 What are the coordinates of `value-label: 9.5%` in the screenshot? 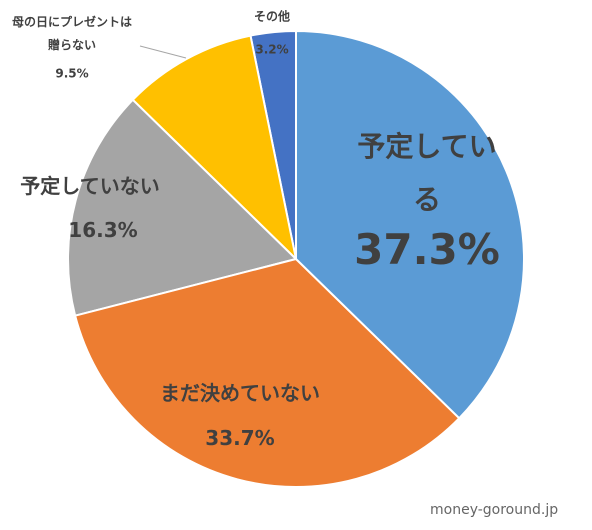 It's located at (72, 73).